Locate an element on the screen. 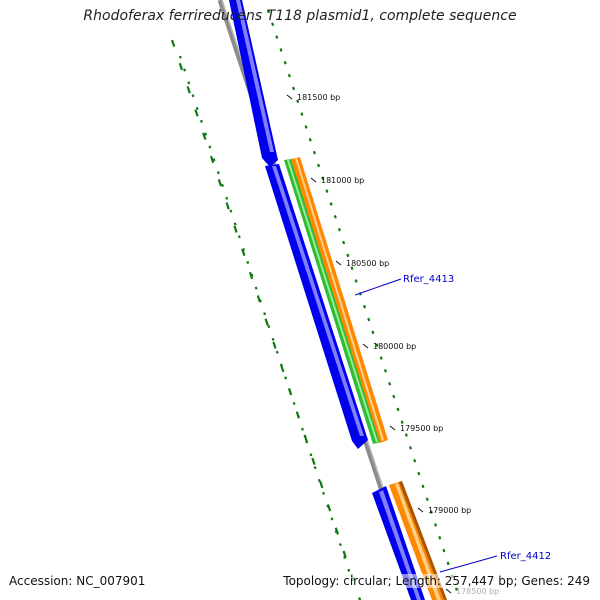  position-tick: 178500 bp is located at coordinates (472, 591).